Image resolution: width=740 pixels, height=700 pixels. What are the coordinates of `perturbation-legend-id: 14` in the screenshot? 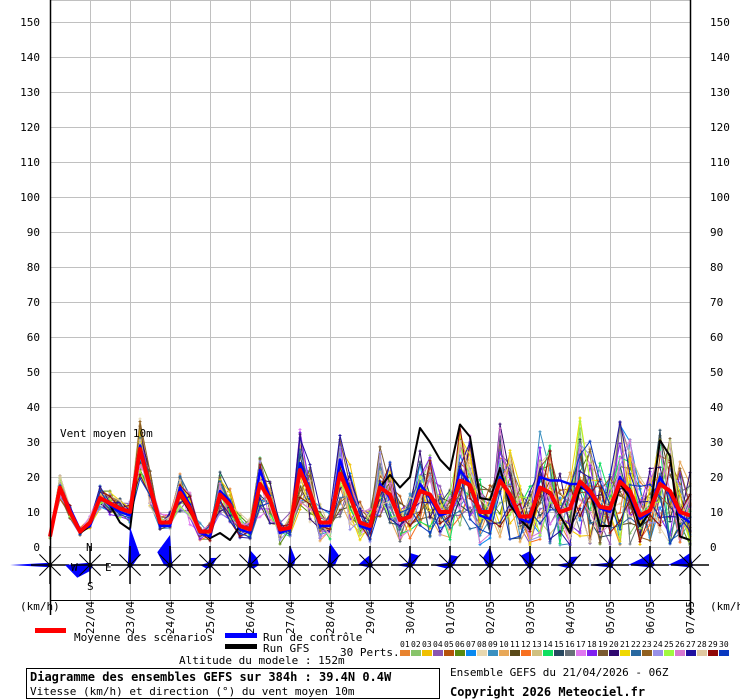 It's located at (548, 644).